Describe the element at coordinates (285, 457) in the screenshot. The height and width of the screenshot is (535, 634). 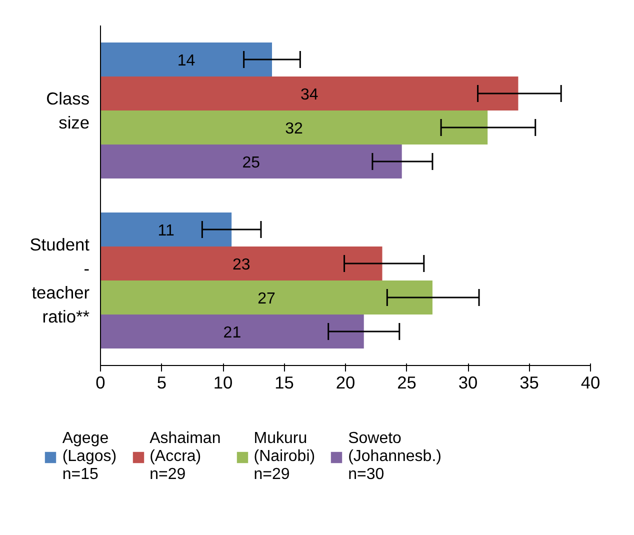
I see `legend-label: Mukuru (Nairobi) n=29` at that location.